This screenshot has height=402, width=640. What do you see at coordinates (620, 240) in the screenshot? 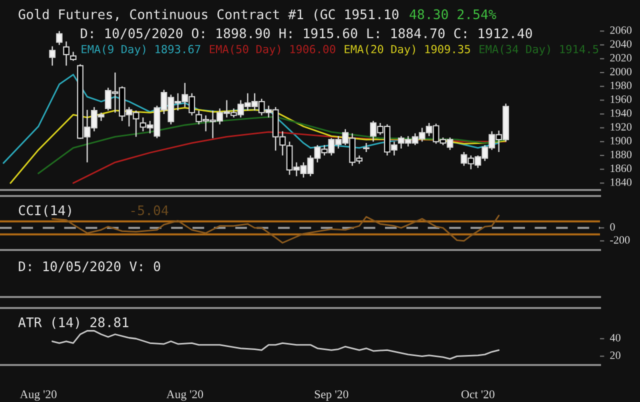
I see `y-tick-label: -200` at bounding box center [620, 240].